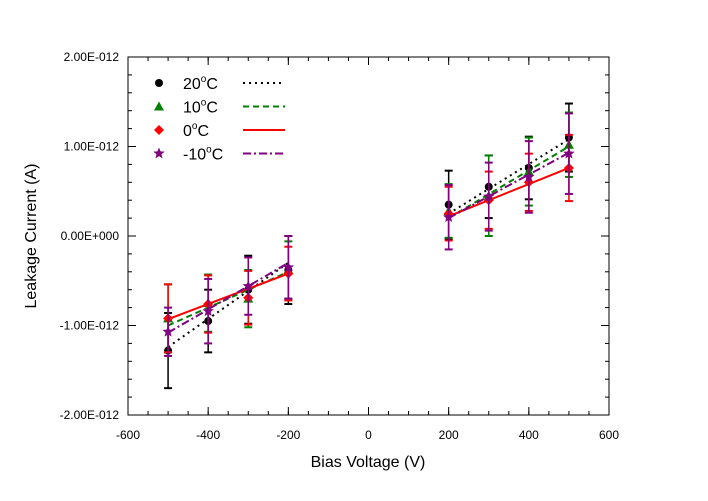 This screenshot has height=501, width=708. Describe the element at coordinates (90, 415) in the screenshot. I see `y-tick-label: -2.00E-012` at that location.